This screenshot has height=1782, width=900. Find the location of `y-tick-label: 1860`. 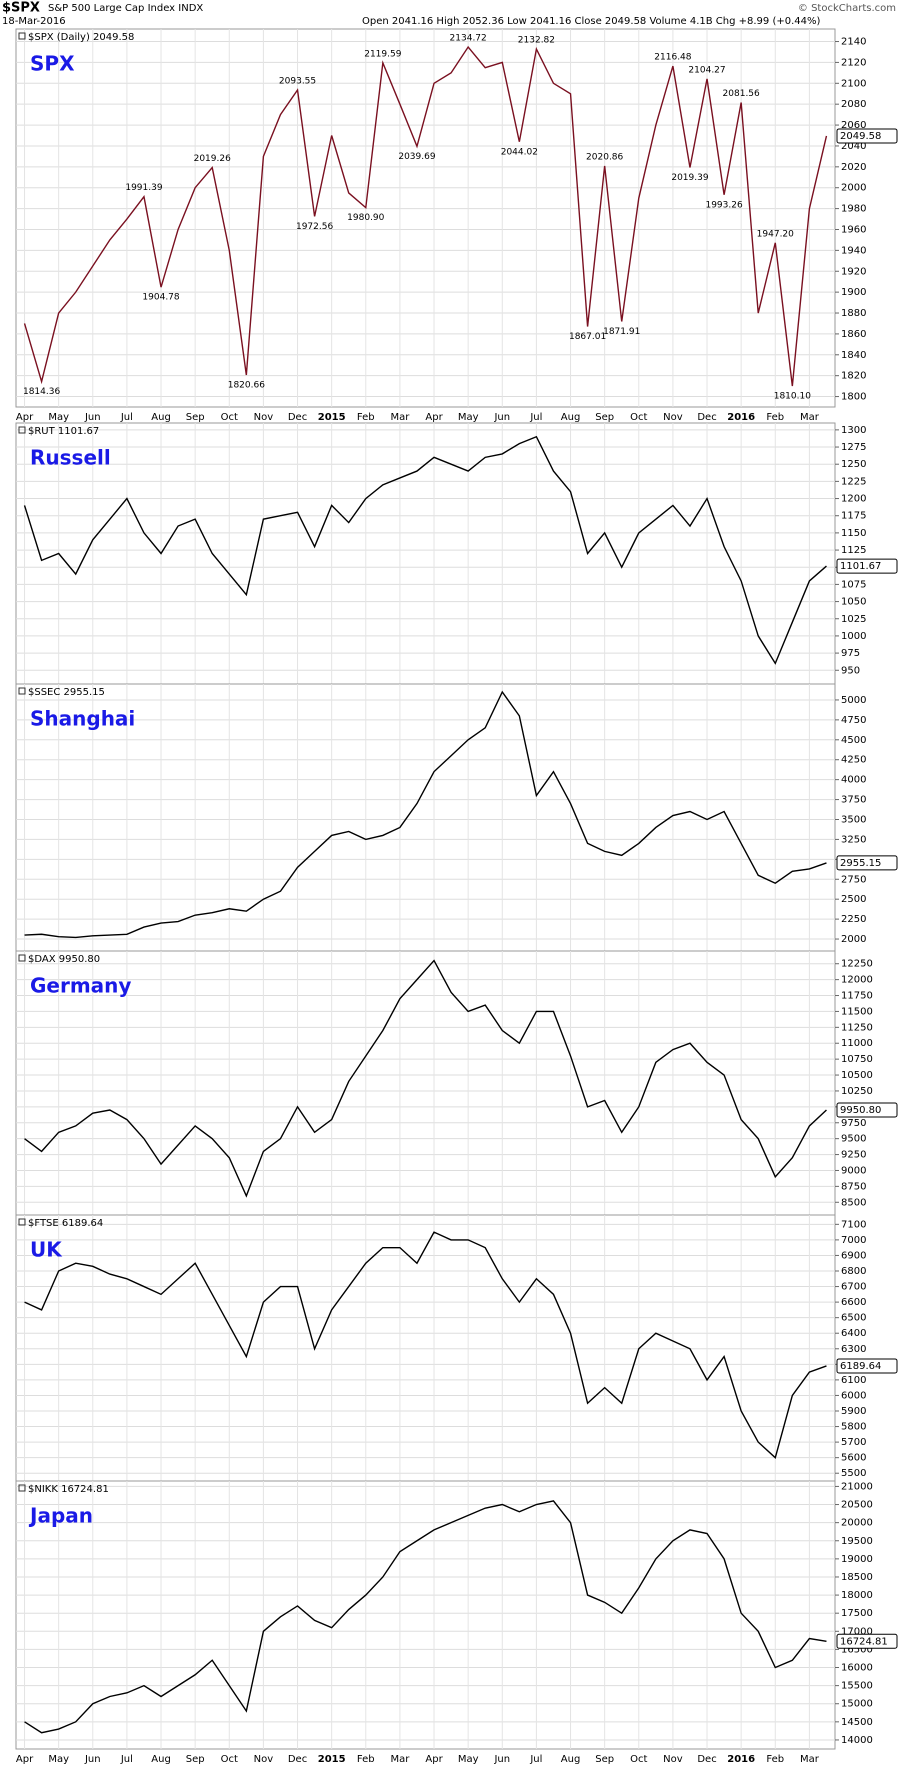

y-tick-label: 1860 is located at coordinates (853, 334).